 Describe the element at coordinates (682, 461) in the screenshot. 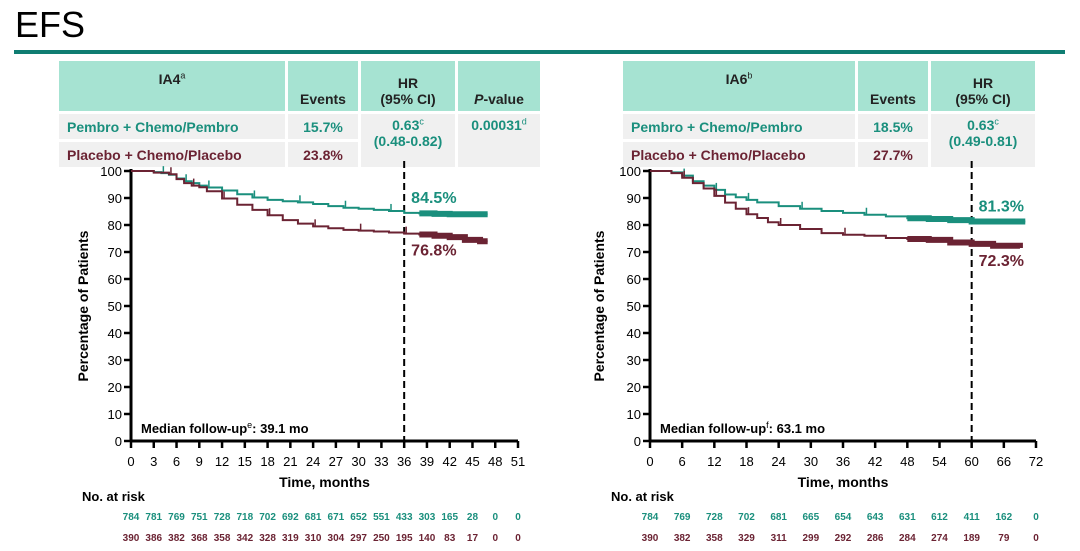

I see `x-tick-label: 6` at that location.